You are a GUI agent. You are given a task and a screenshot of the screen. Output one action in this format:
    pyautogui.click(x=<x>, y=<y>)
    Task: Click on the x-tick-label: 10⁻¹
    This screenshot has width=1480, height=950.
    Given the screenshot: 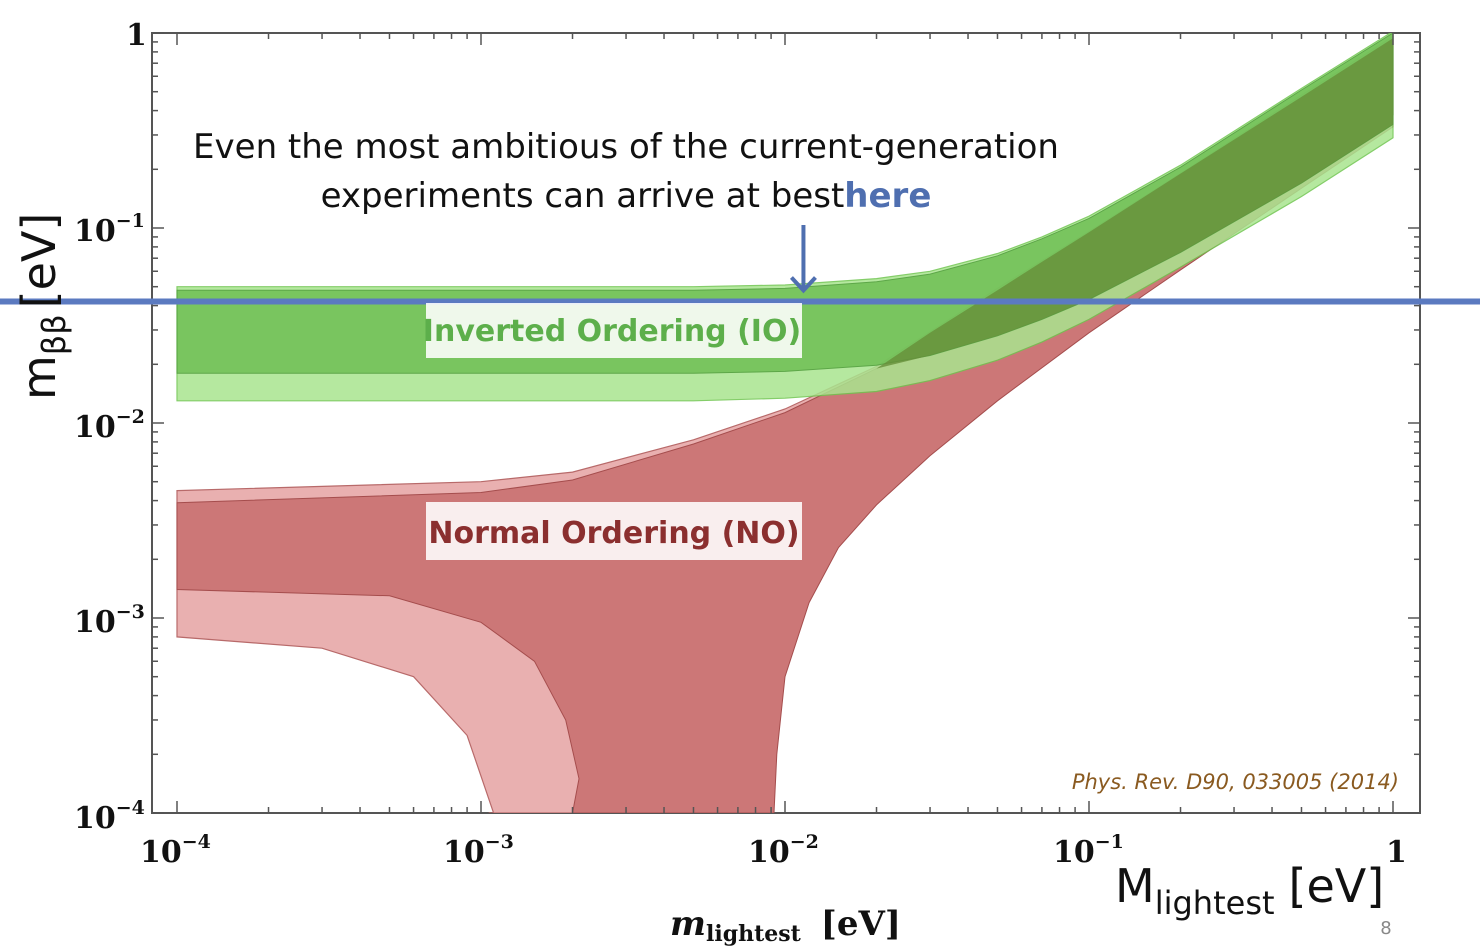 What is the action you would take?
    pyautogui.click(x=1088, y=850)
    